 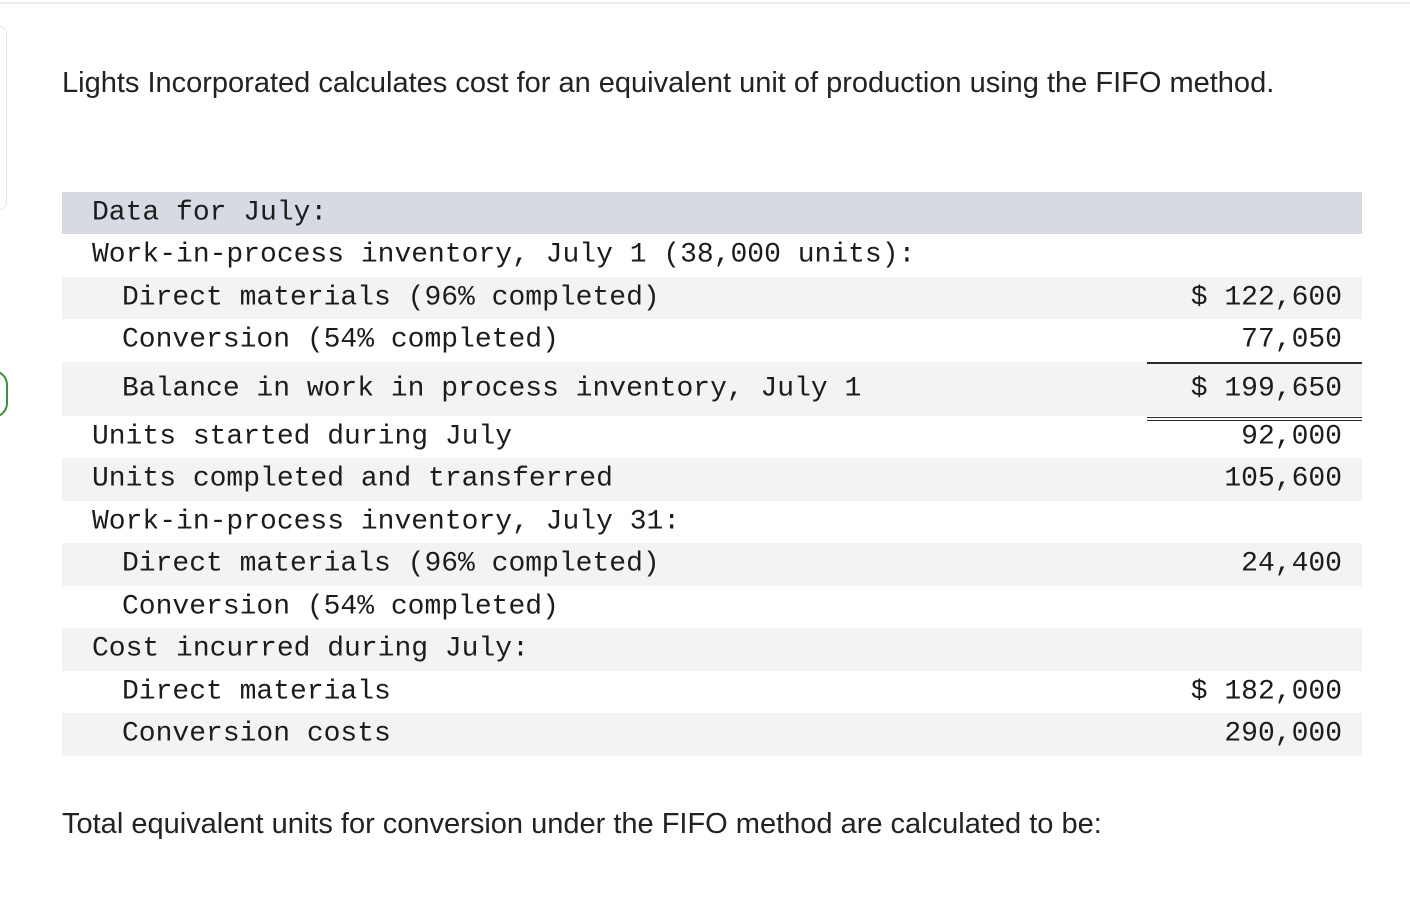 I want to click on table-row: Conversion (54% completed), so click(x=712, y=607).